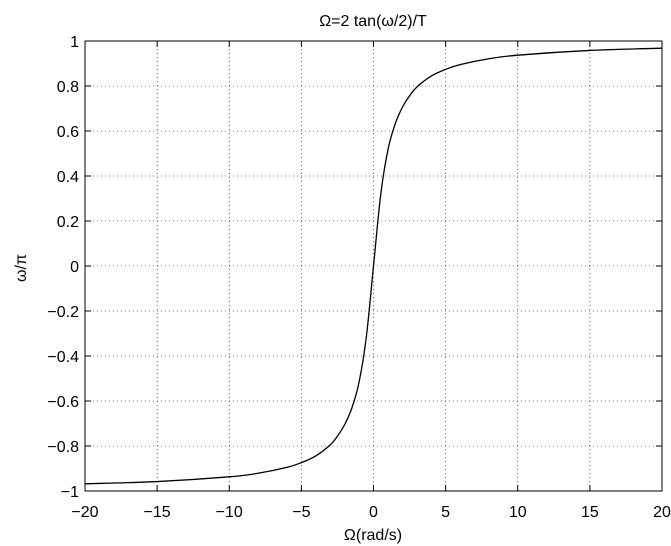  What do you see at coordinates (157, 512) in the screenshot?
I see `x-tick-label: −15` at bounding box center [157, 512].